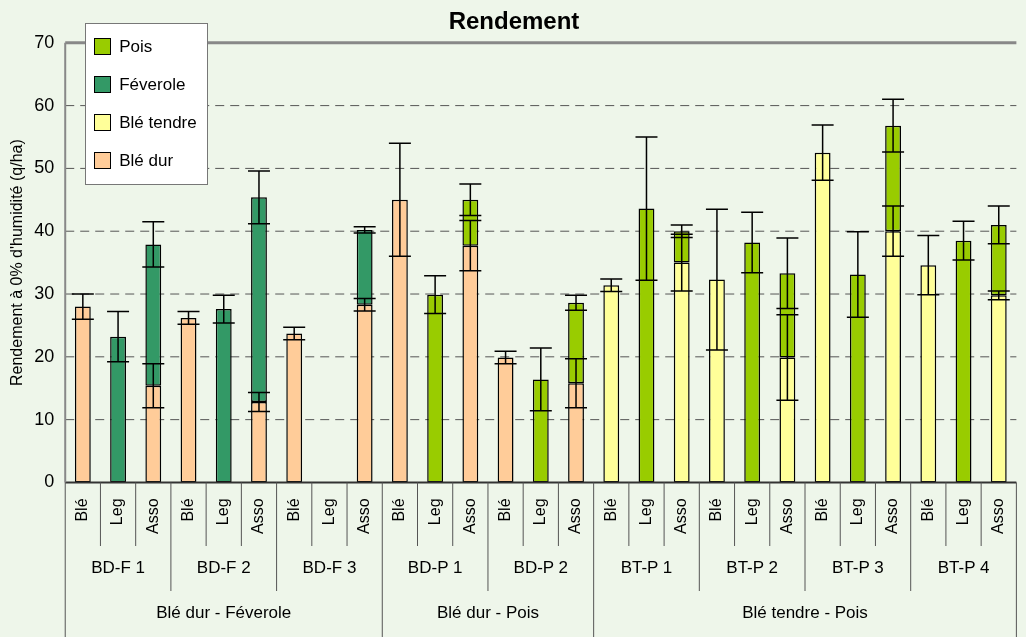 The image size is (1026, 637). I want to click on text: Blé dur - Pois, so click(487, 612).